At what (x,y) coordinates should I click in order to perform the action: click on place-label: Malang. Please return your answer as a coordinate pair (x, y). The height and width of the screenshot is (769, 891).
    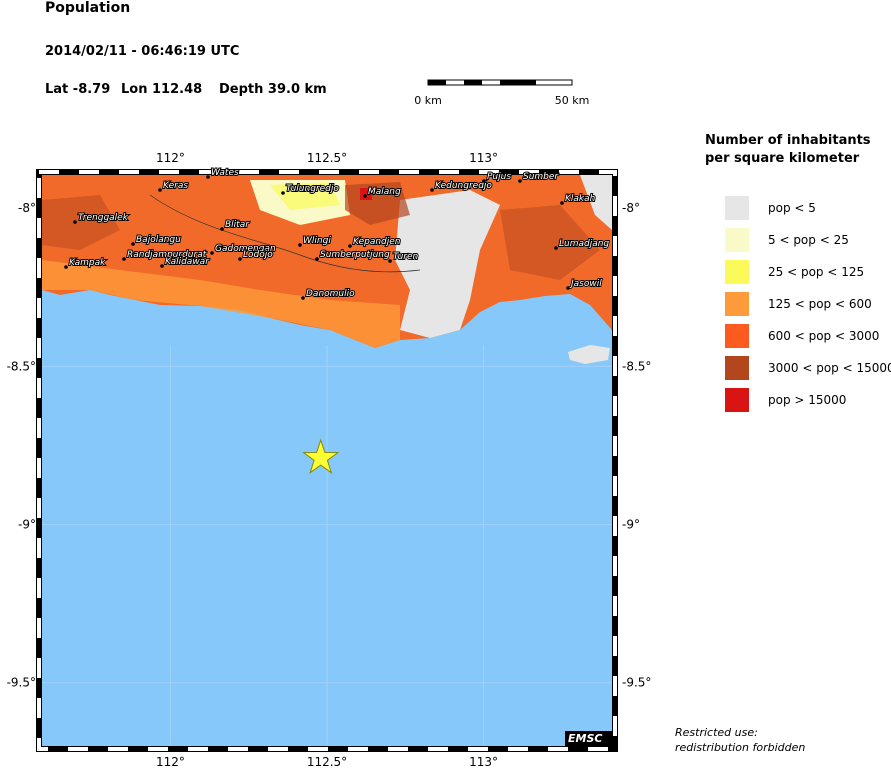
    Looking at the image, I should click on (384, 192).